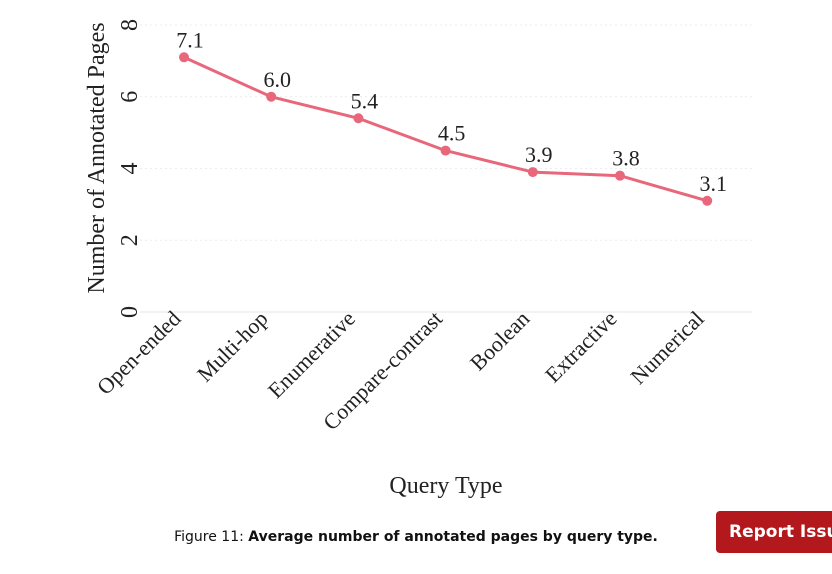  What do you see at coordinates (626, 158) in the screenshot?
I see `data-label: 3.8` at bounding box center [626, 158].